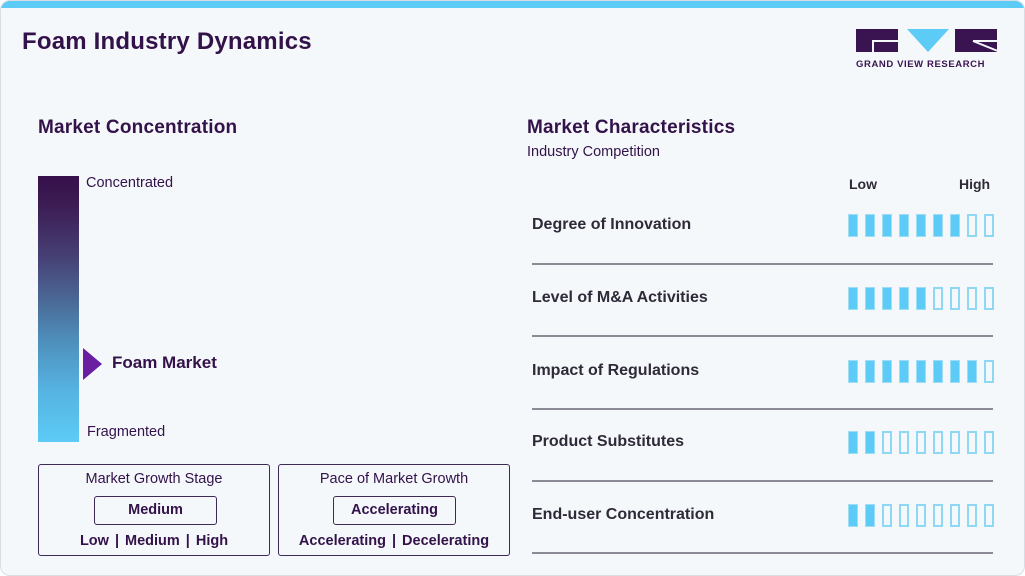  What do you see at coordinates (512, 4) in the screenshot?
I see `top-accent-bar` at bounding box center [512, 4].